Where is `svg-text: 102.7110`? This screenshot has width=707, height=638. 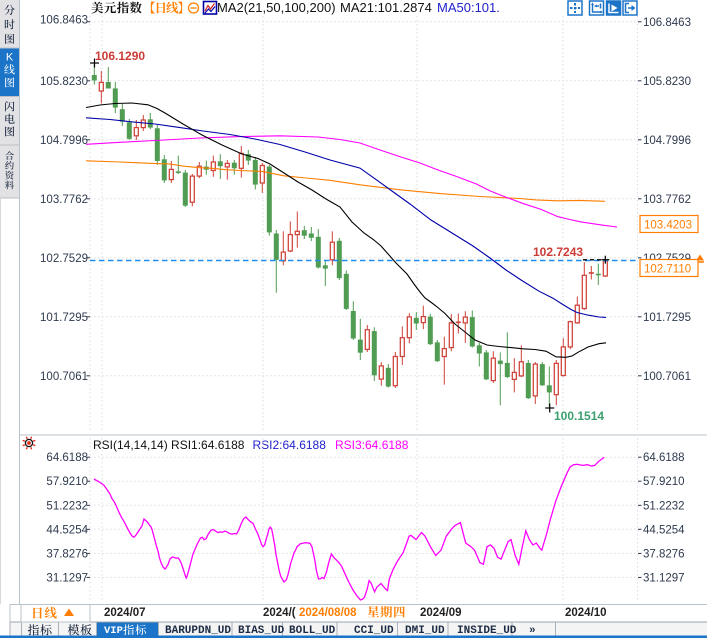
svg-text: 102.7110 is located at coordinates (667, 270).